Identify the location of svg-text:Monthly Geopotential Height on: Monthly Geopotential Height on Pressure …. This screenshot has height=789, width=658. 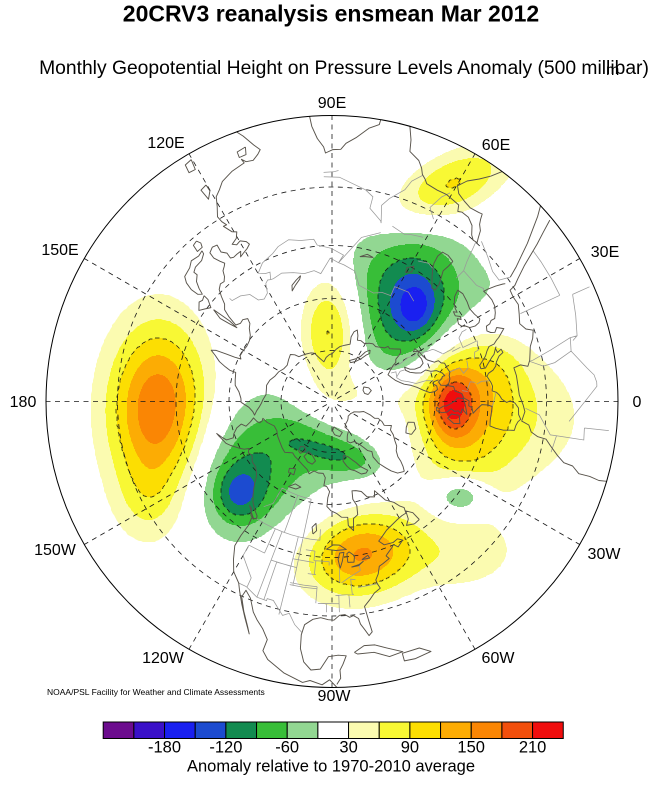
(344, 68).